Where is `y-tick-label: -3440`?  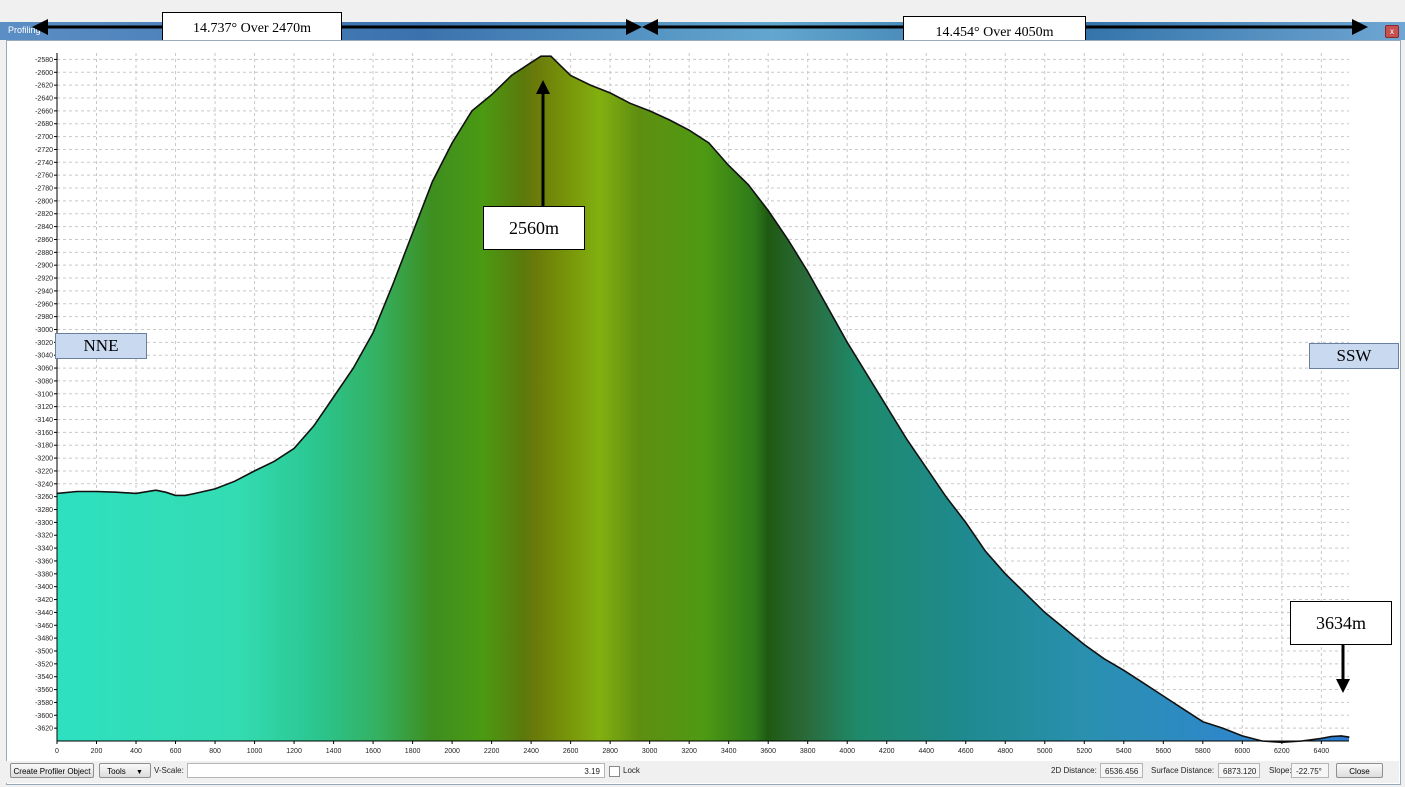
y-tick-label: -3440 is located at coordinates (44, 613).